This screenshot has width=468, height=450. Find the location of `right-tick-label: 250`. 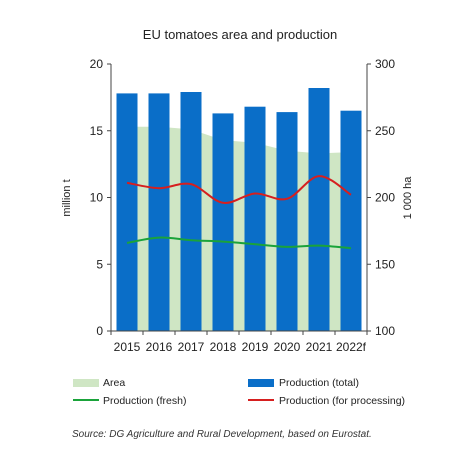

right-tick-label: 250 is located at coordinates (385, 131).